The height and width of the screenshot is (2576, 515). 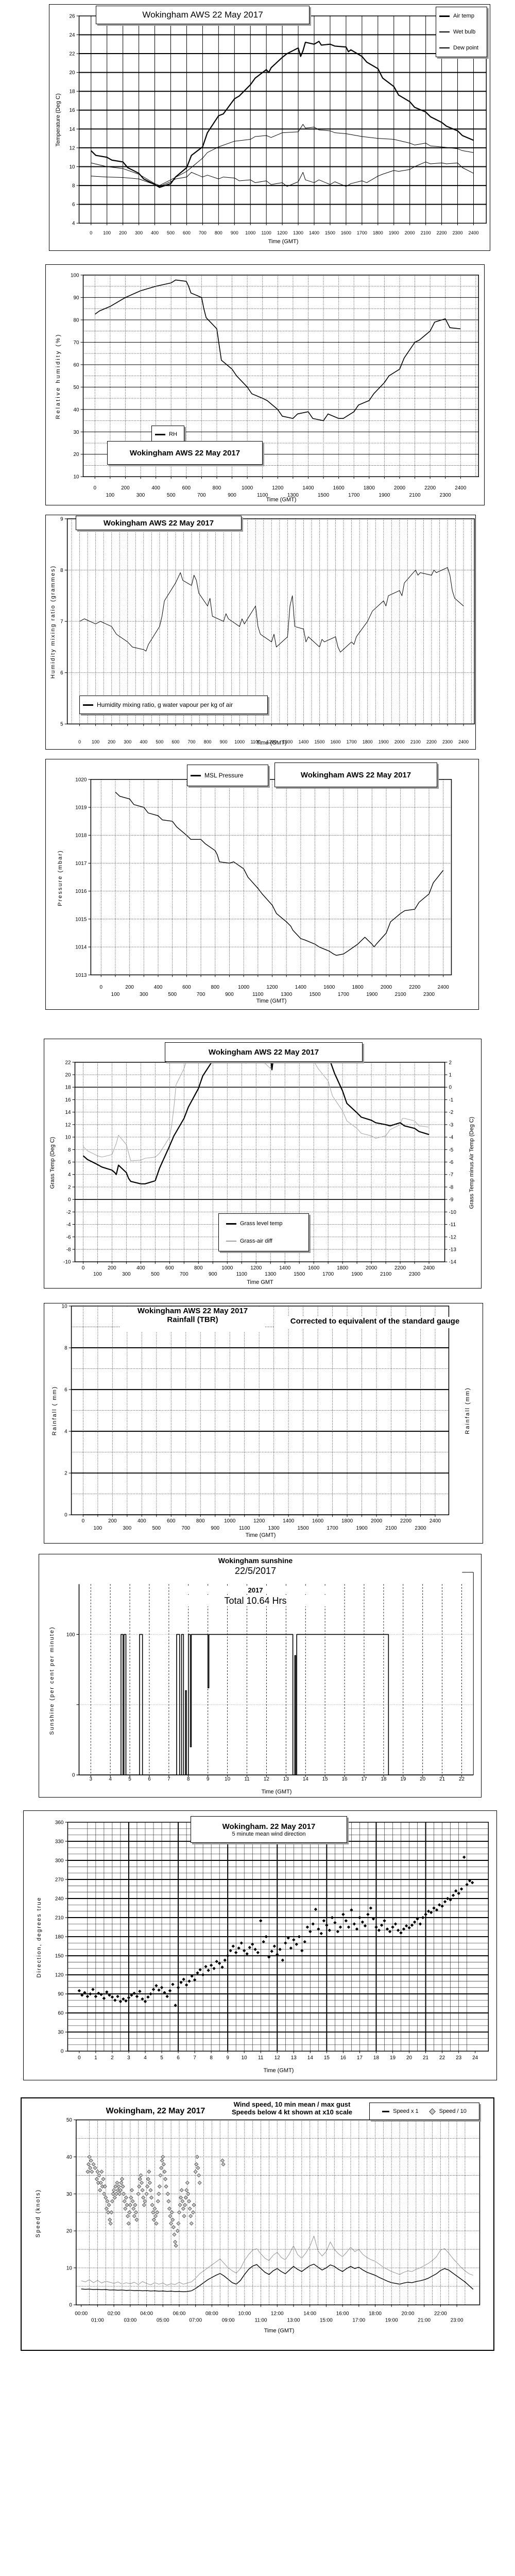 What do you see at coordinates (358, 987) in the screenshot?
I see `svg-text: 1800` at bounding box center [358, 987].